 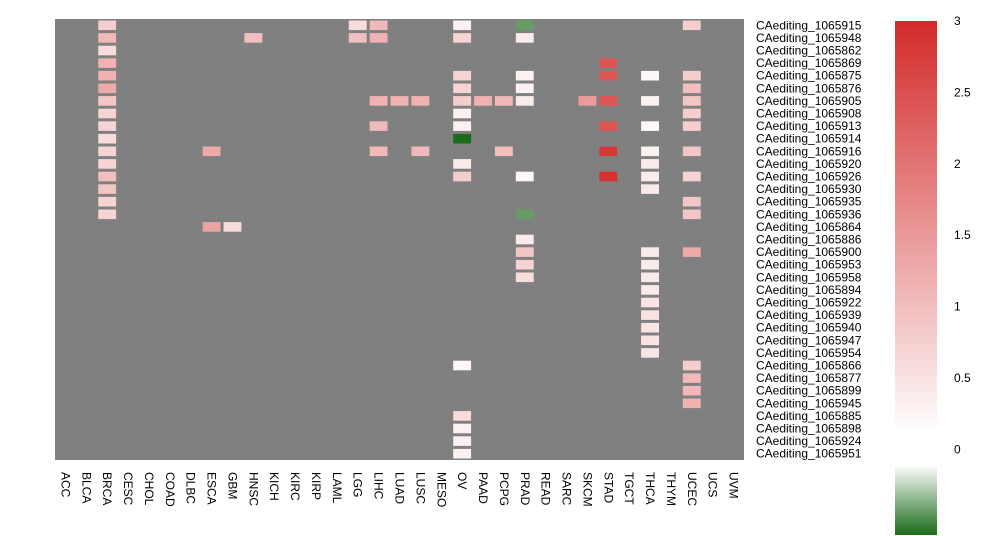 What do you see at coordinates (212, 488) in the screenshot?
I see `column-label: ESCA` at bounding box center [212, 488].